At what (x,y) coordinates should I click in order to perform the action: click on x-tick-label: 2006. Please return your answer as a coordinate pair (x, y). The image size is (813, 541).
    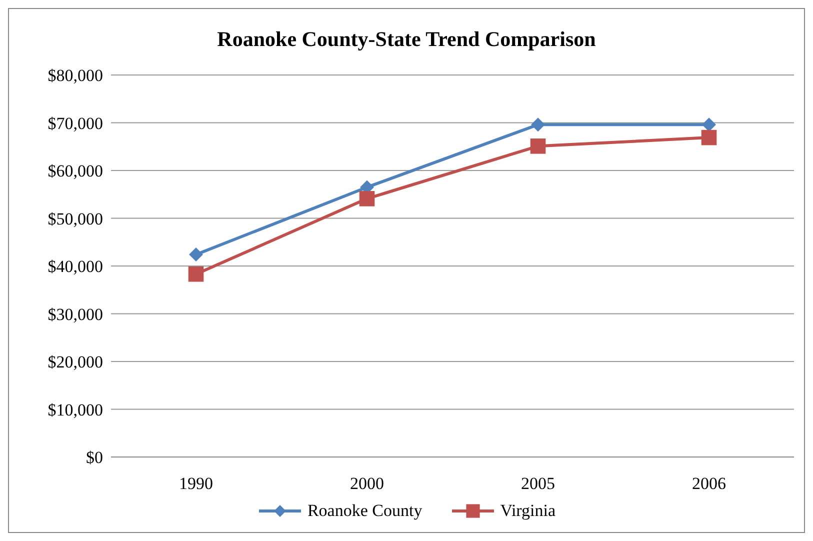
    Looking at the image, I should click on (709, 484).